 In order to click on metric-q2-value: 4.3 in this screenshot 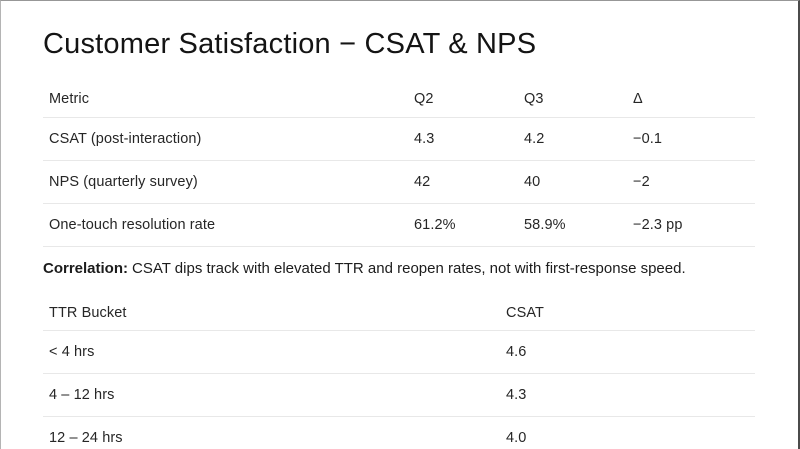, I will do `click(424, 139)`.